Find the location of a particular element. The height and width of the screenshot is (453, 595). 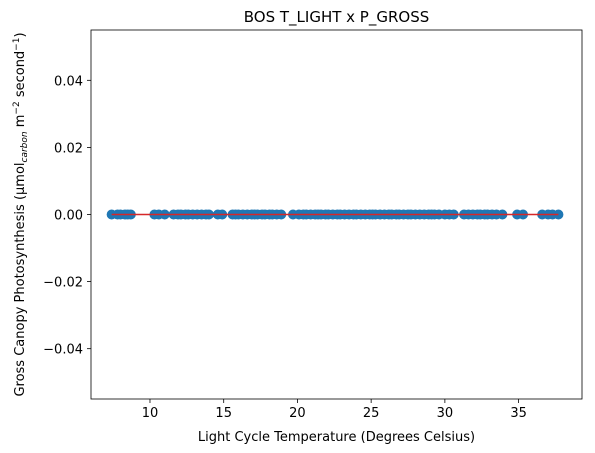

y-tick-label: 0.04 is located at coordinates (68, 81).